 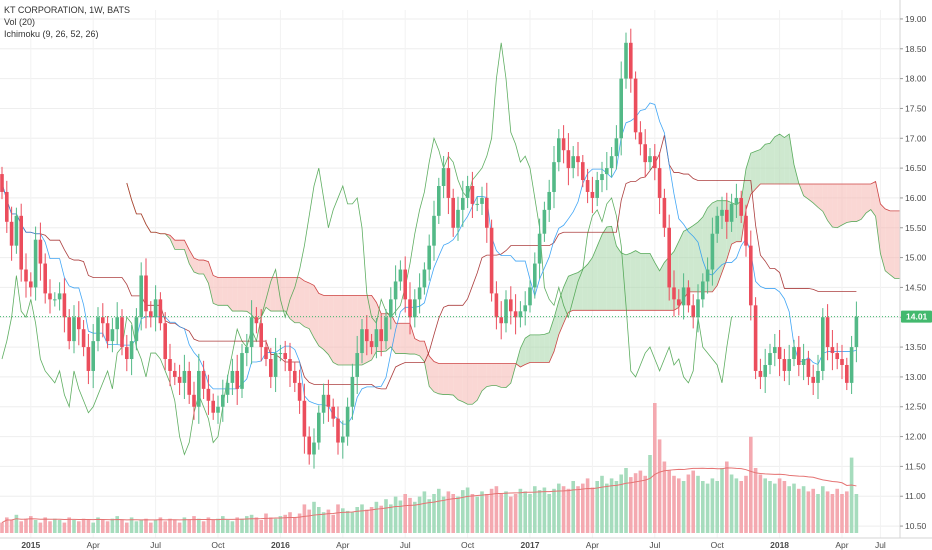 I want to click on price-tick-label: 15.00, so click(x=916, y=258).